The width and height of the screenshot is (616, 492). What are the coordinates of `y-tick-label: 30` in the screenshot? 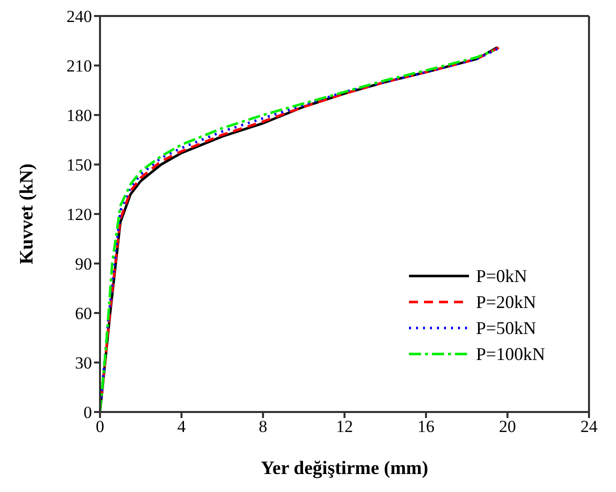 It's located at (83, 363).